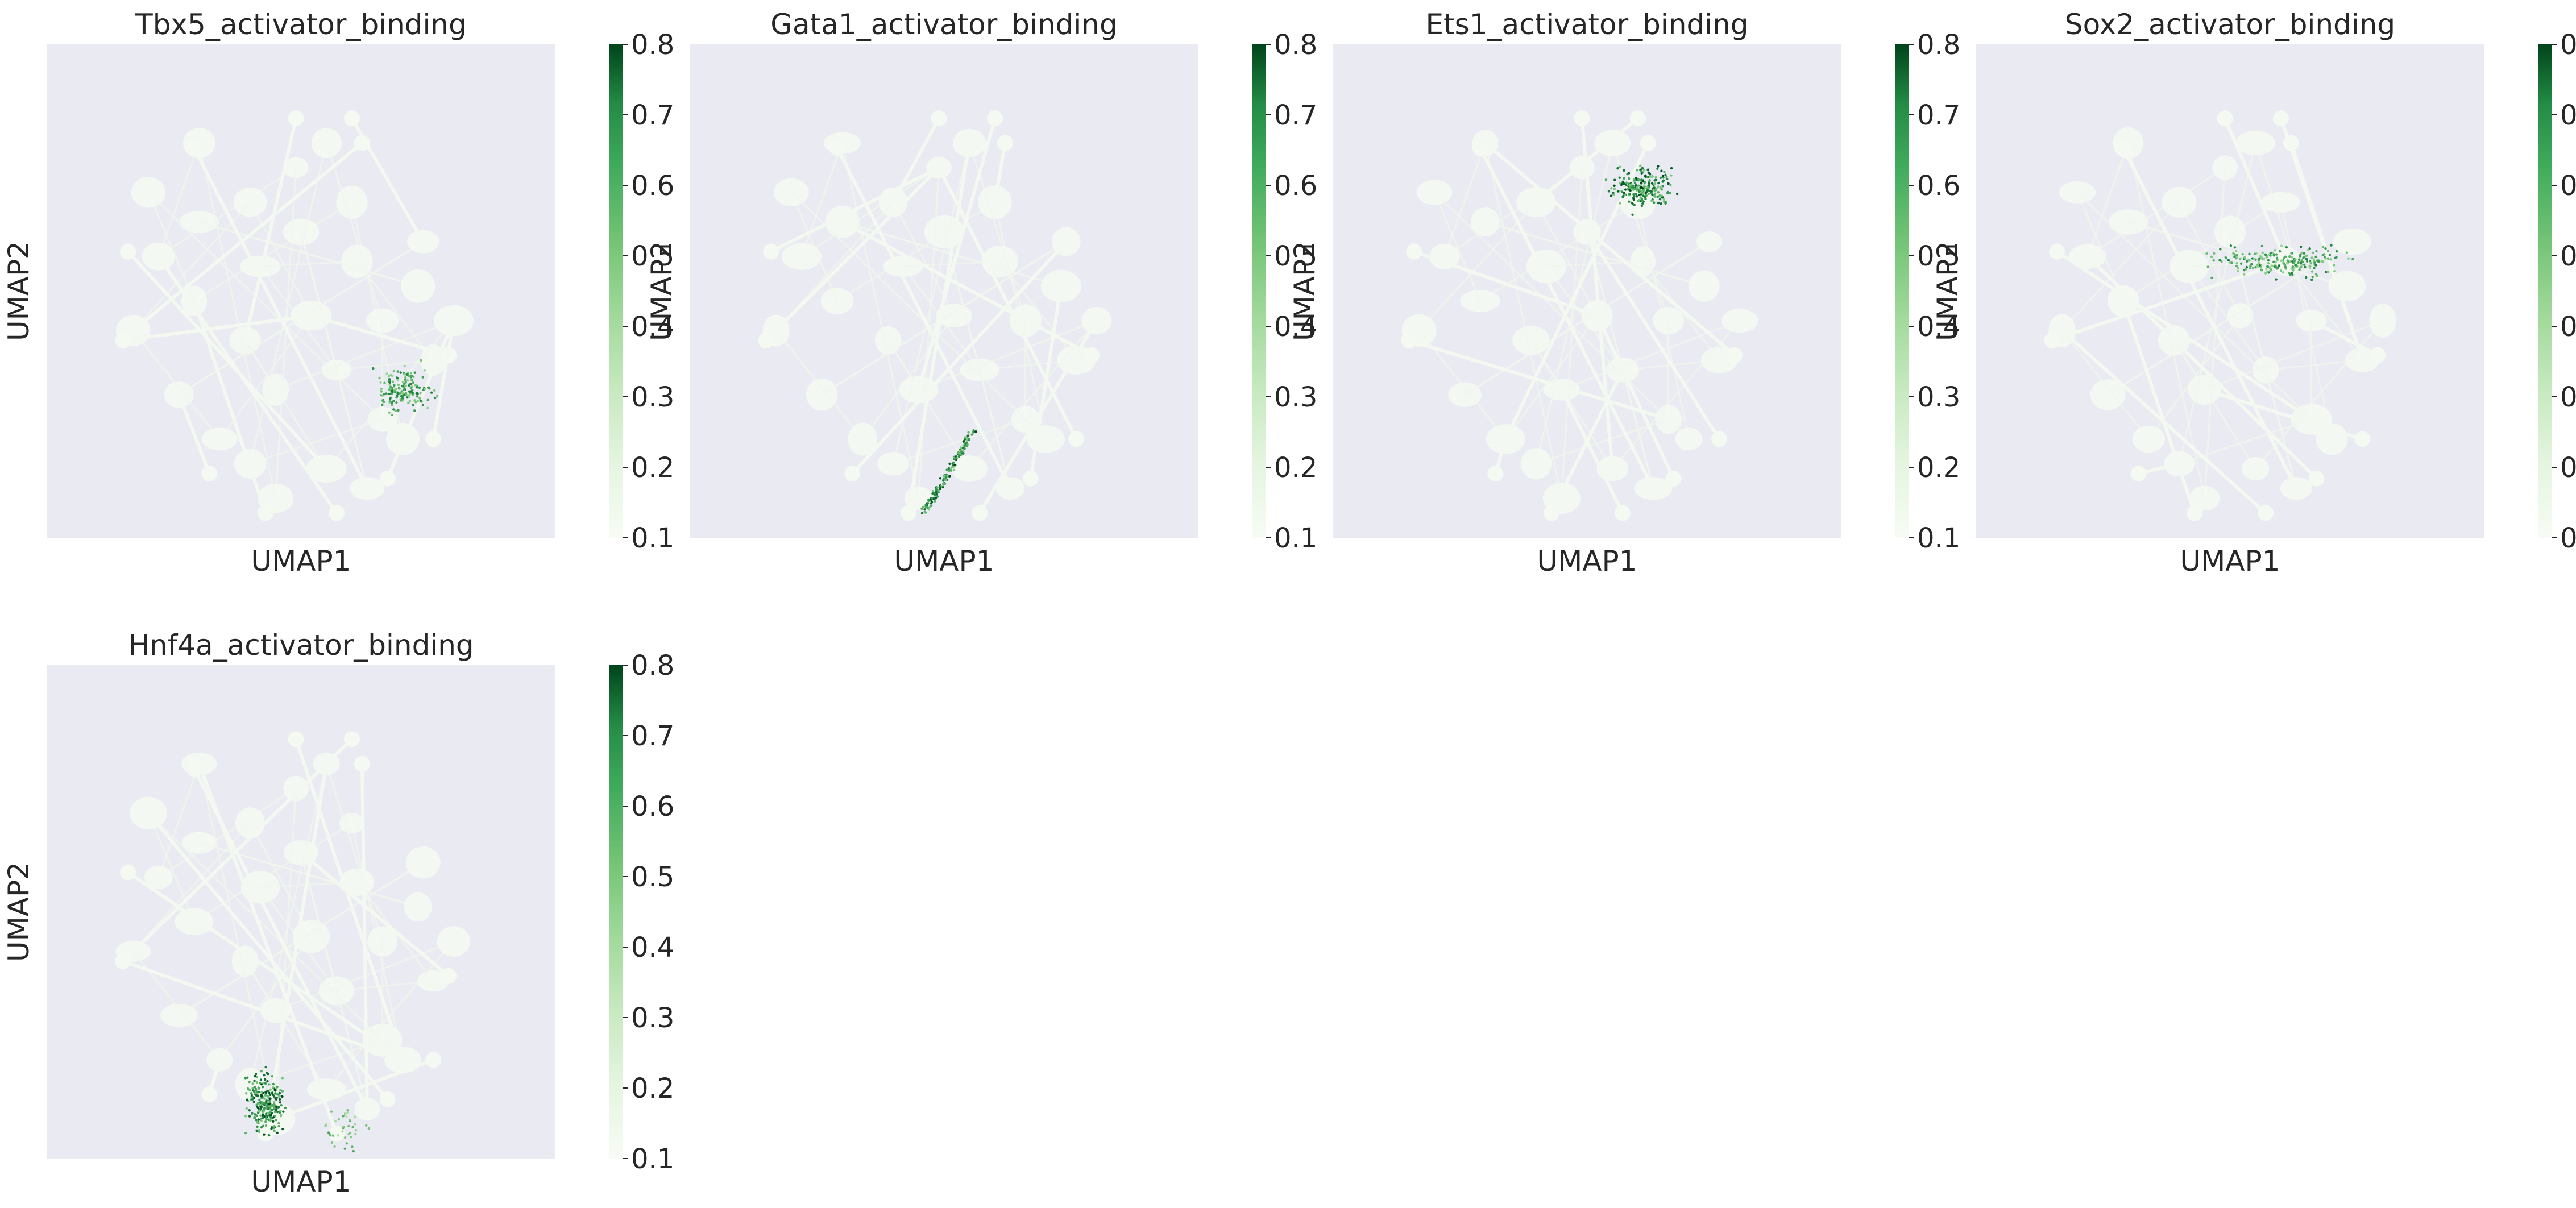 The width and height of the screenshot is (2576, 1208). Describe the element at coordinates (301, 561) in the screenshot. I see `x-axis-label: UMAP1` at that location.